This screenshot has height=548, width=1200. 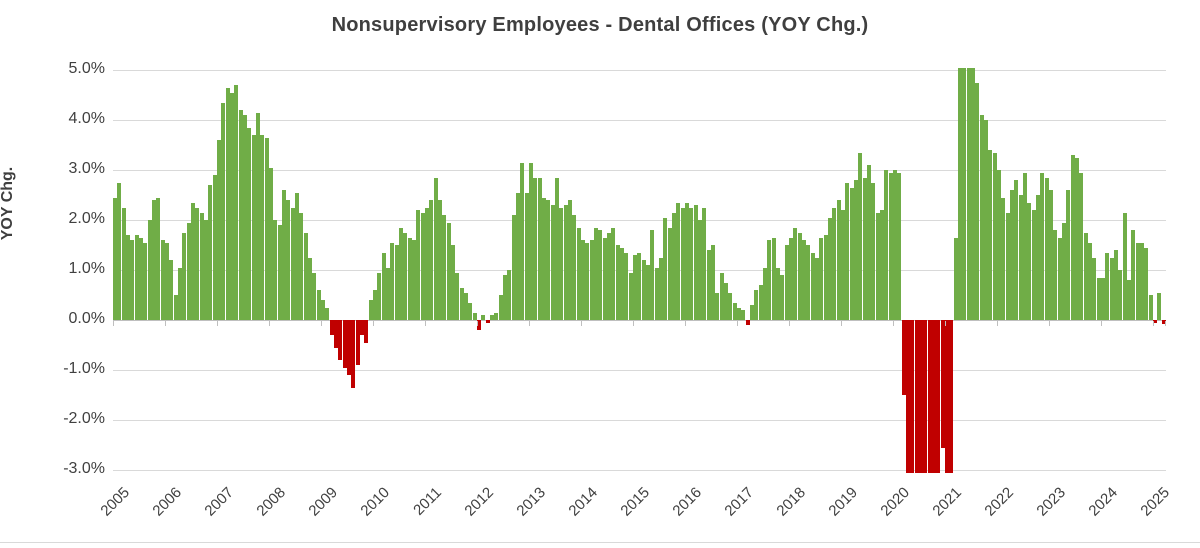 What do you see at coordinates (86, 118) in the screenshot?
I see `y-tick-label: 4.0%` at bounding box center [86, 118].